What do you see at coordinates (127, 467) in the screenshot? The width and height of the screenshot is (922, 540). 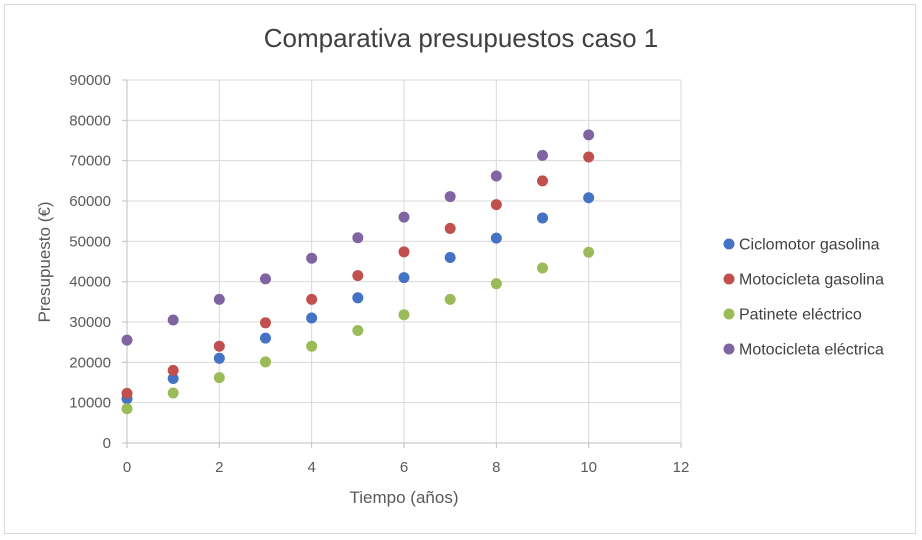 I see `x-tick-label: 0` at bounding box center [127, 467].